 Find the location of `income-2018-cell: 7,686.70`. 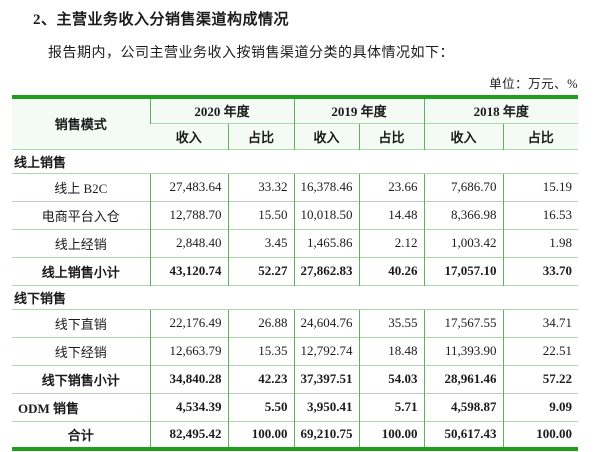

income-2018-cell: 7,686.70 is located at coordinates (463, 186).